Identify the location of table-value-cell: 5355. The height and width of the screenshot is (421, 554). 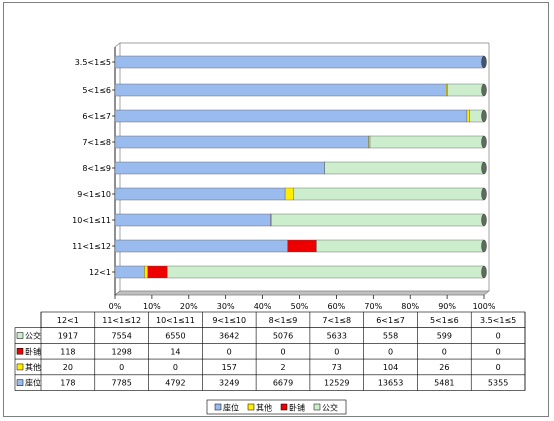
(498, 383).